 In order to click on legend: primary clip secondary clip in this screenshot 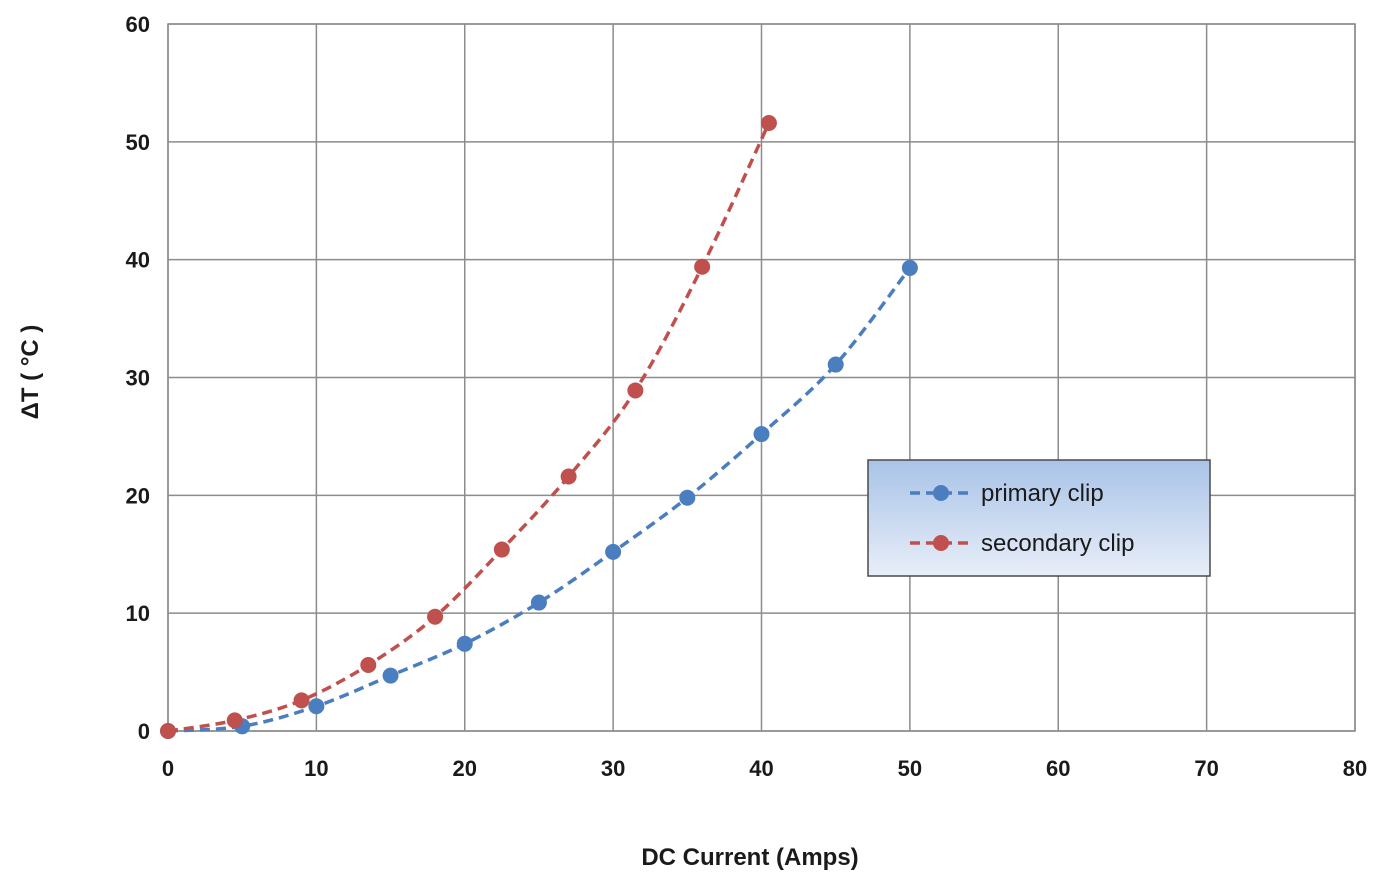, I will do `click(1039, 518)`.